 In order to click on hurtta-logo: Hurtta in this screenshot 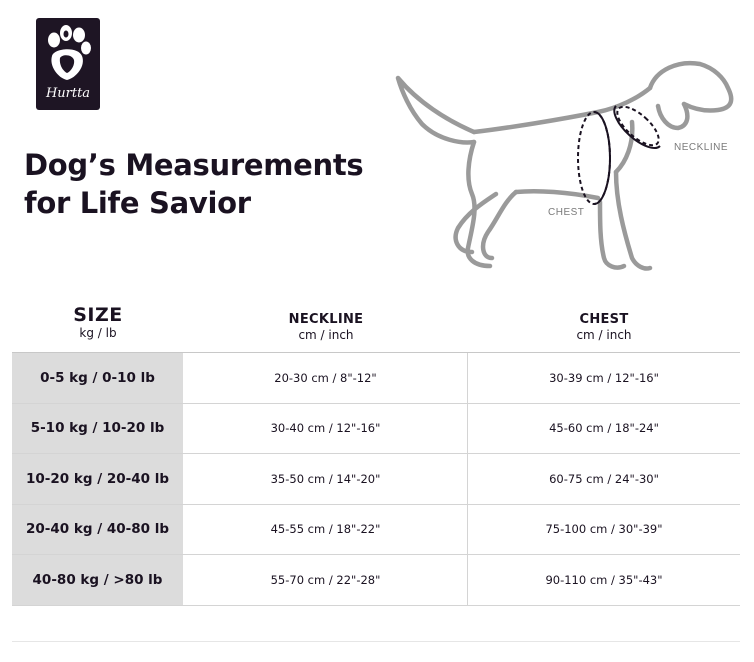, I will do `click(68, 64)`.